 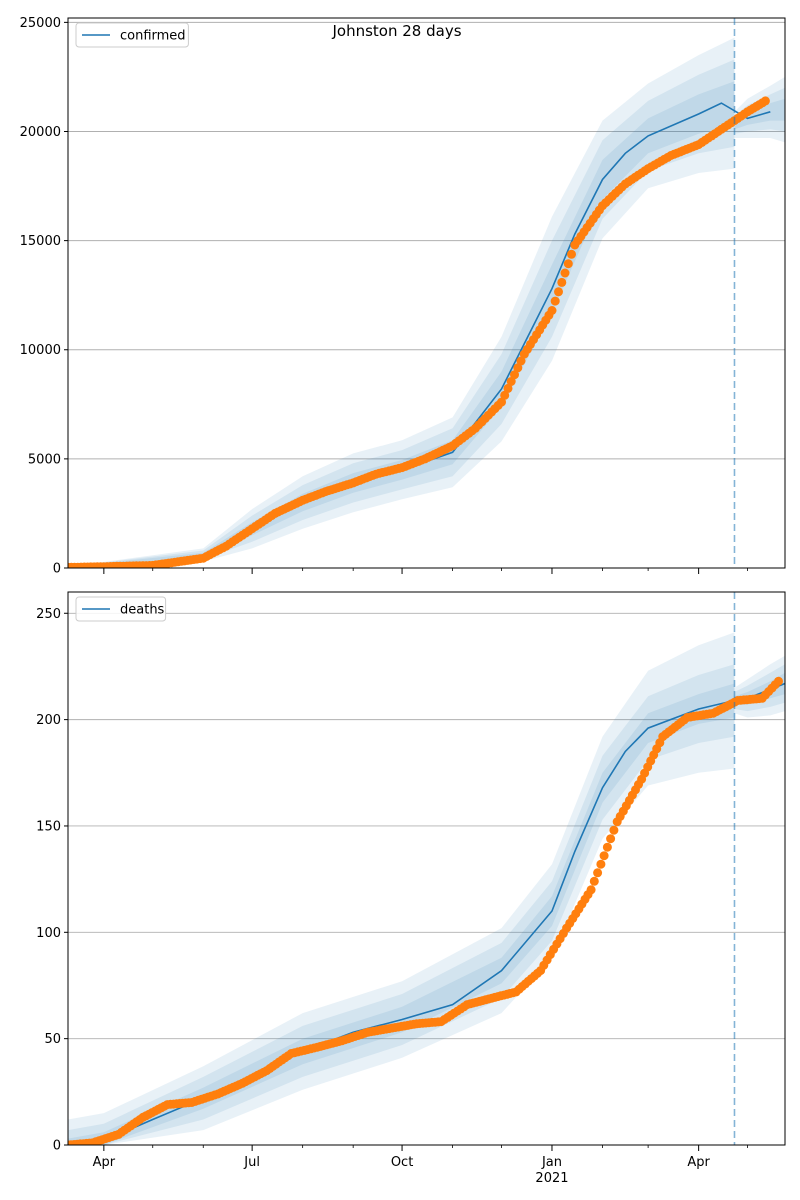 I want to click on y-tick-label: 5000, so click(x=44, y=459).